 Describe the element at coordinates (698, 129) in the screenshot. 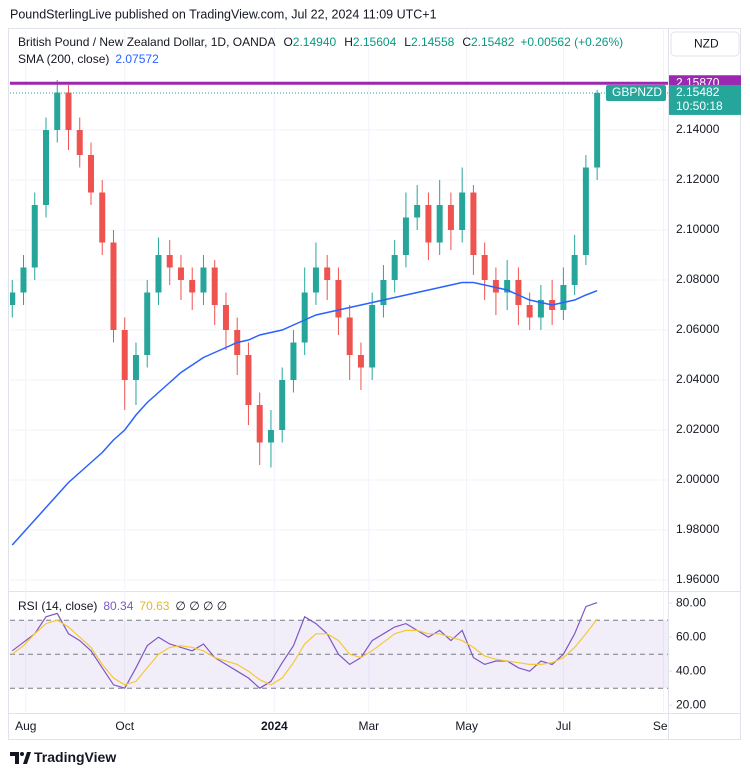

I see `y-tick-label: 2.14000` at that location.